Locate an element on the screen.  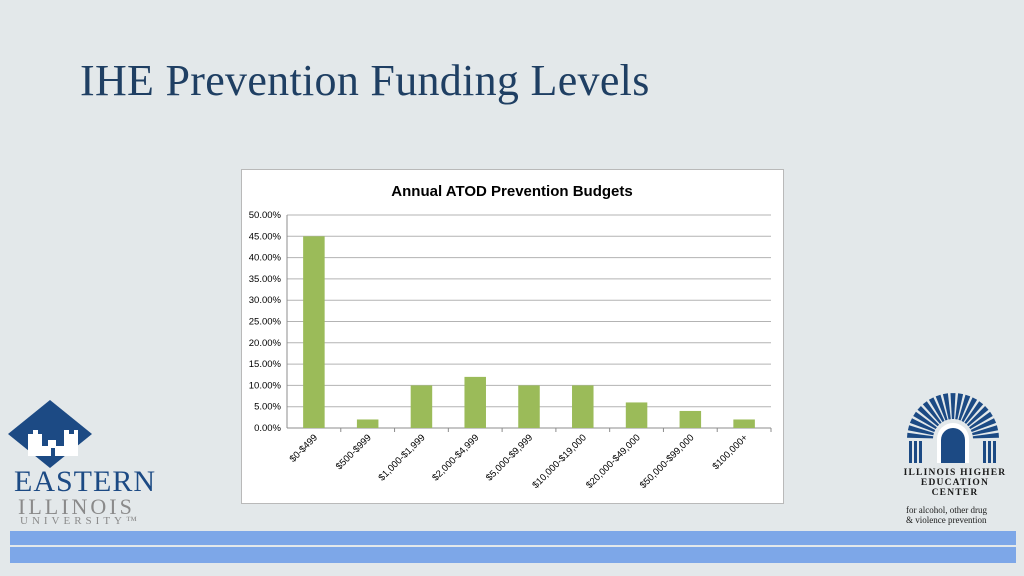
y-tick-label: 45.00% is located at coordinates (265, 236).